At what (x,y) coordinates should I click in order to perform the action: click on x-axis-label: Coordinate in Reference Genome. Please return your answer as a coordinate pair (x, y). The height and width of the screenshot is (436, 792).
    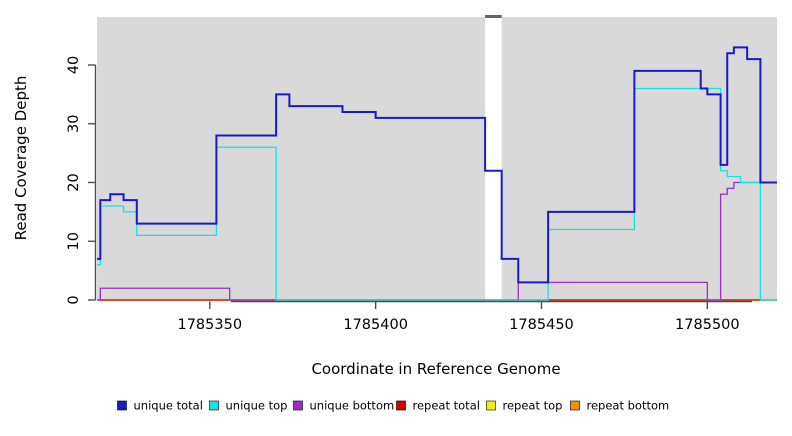
    Looking at the image, I should click on (435, 369).